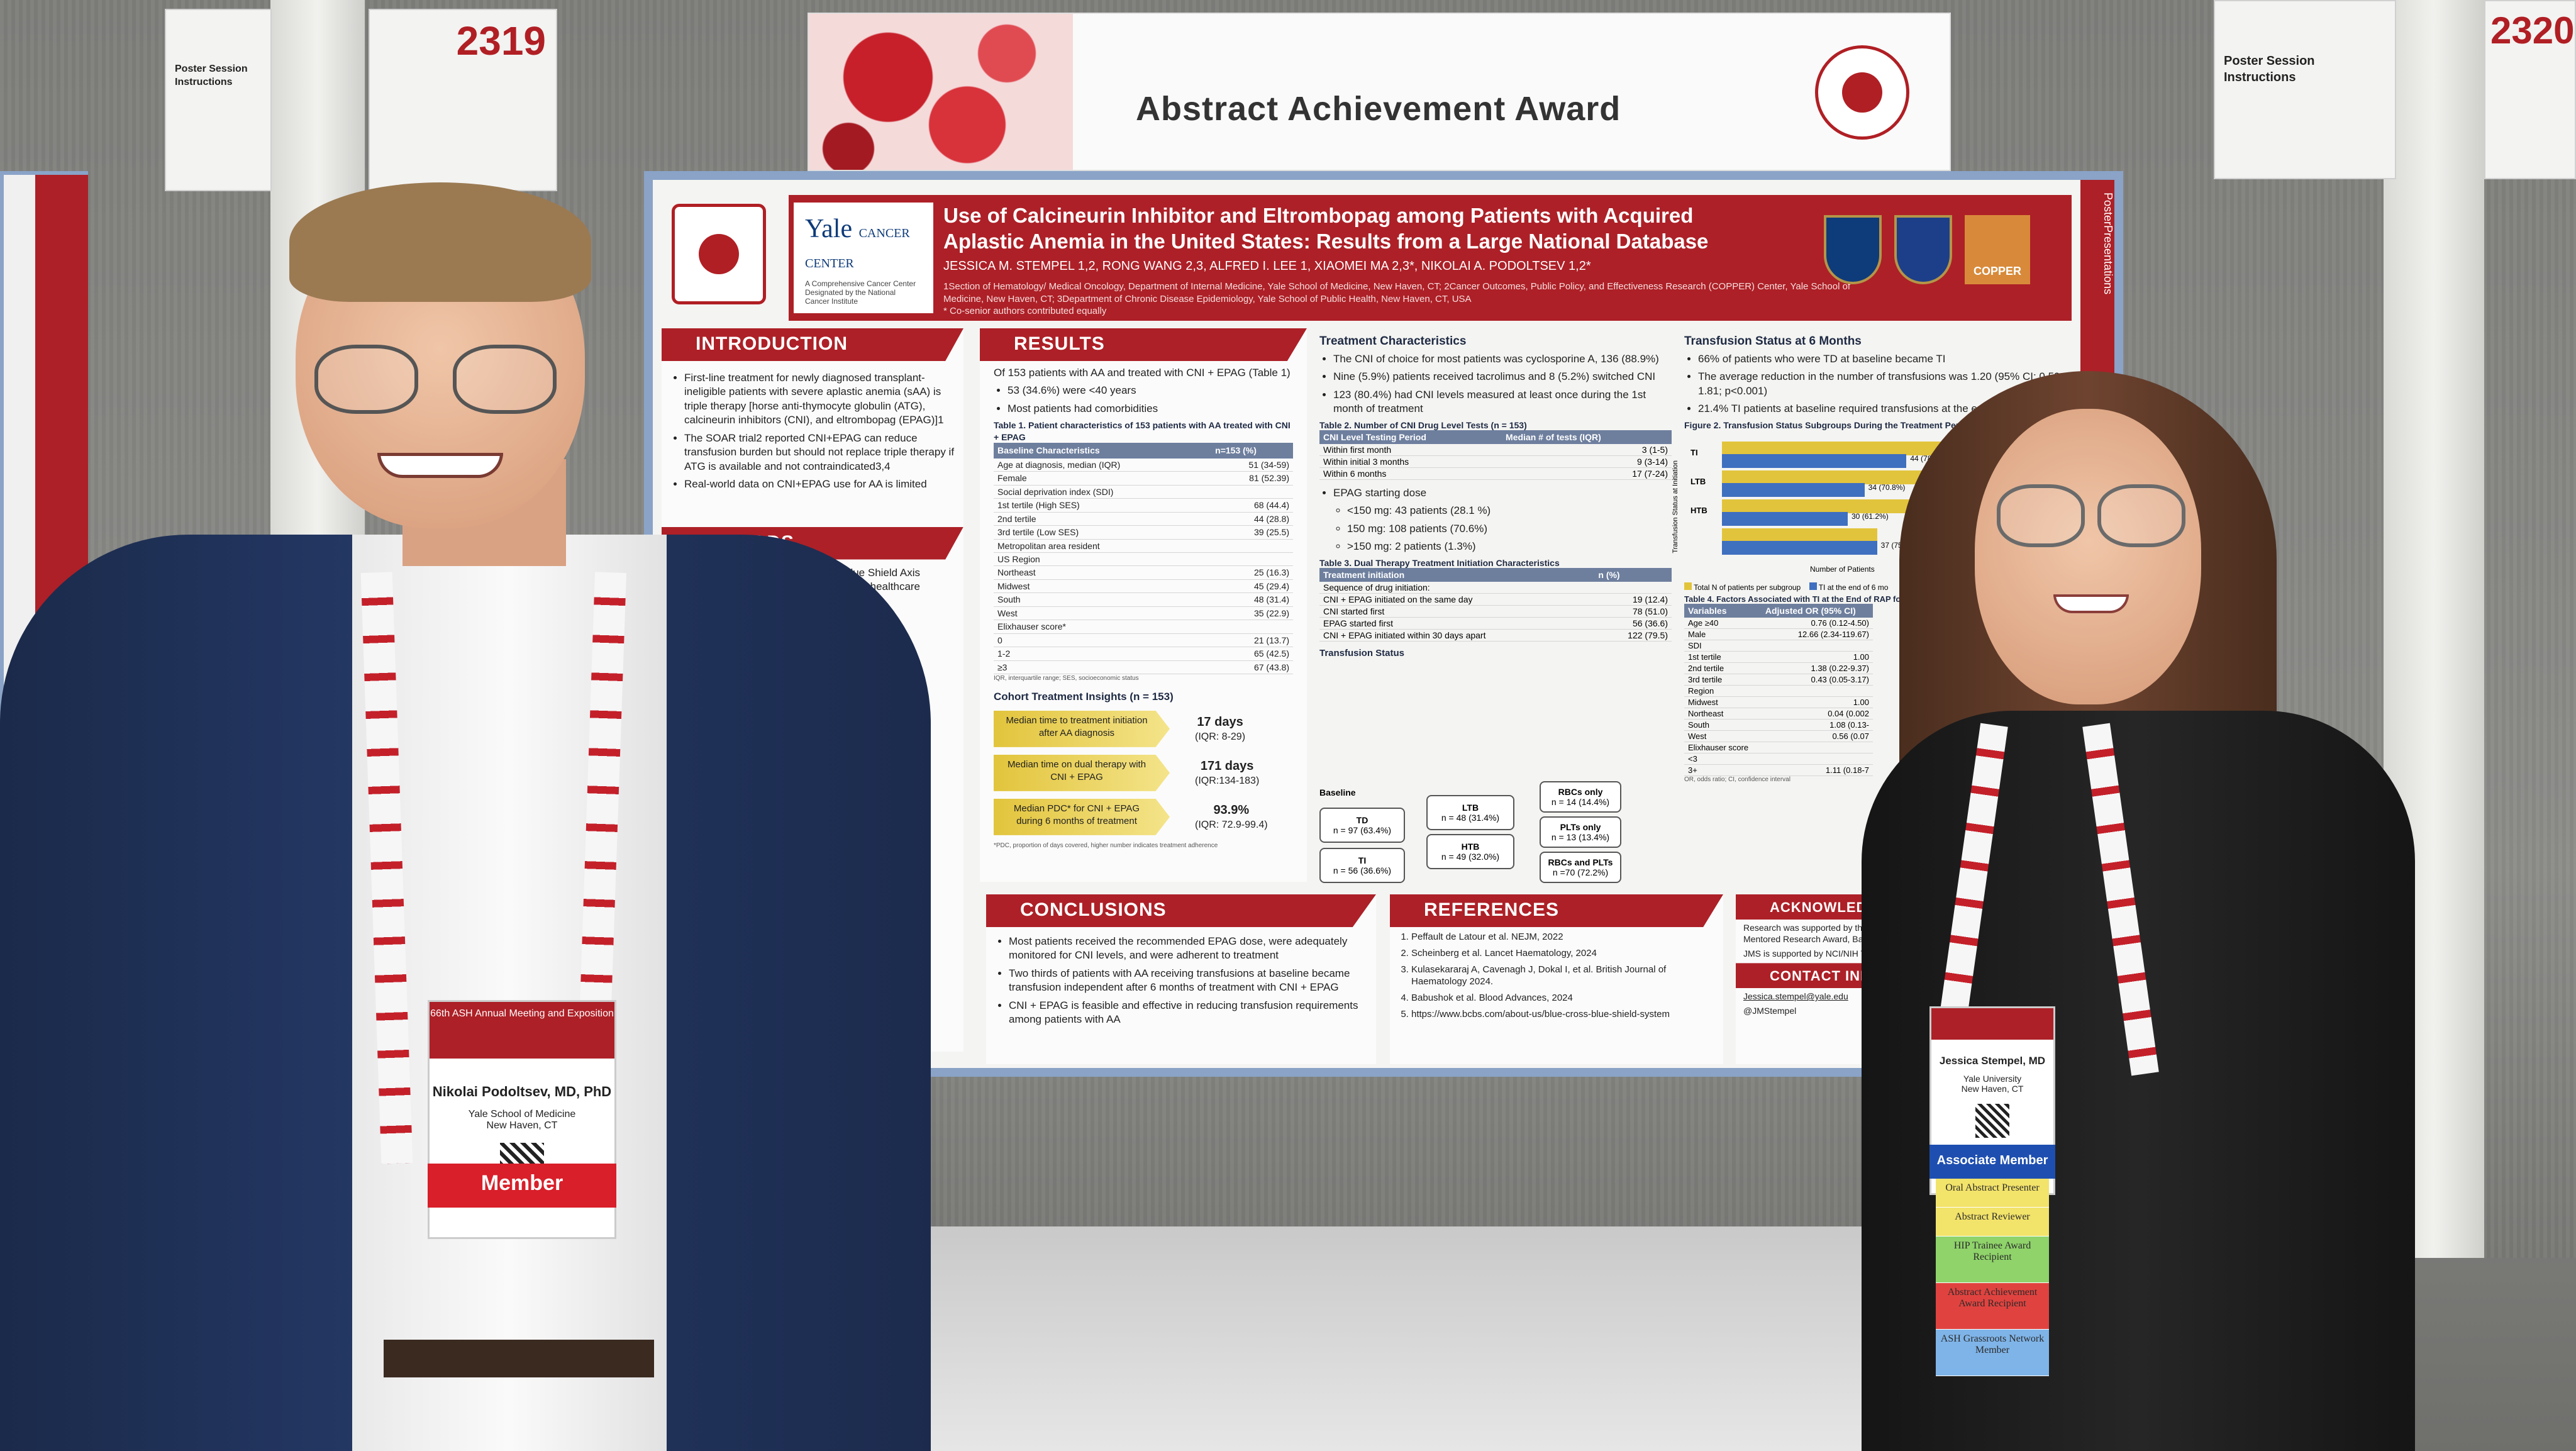 The image size is (2576, 1451). What do you see at coordinates (1103, 668) in the screenshot?
I see `table-cell: ≥3` at bounding box center [1103, 668].